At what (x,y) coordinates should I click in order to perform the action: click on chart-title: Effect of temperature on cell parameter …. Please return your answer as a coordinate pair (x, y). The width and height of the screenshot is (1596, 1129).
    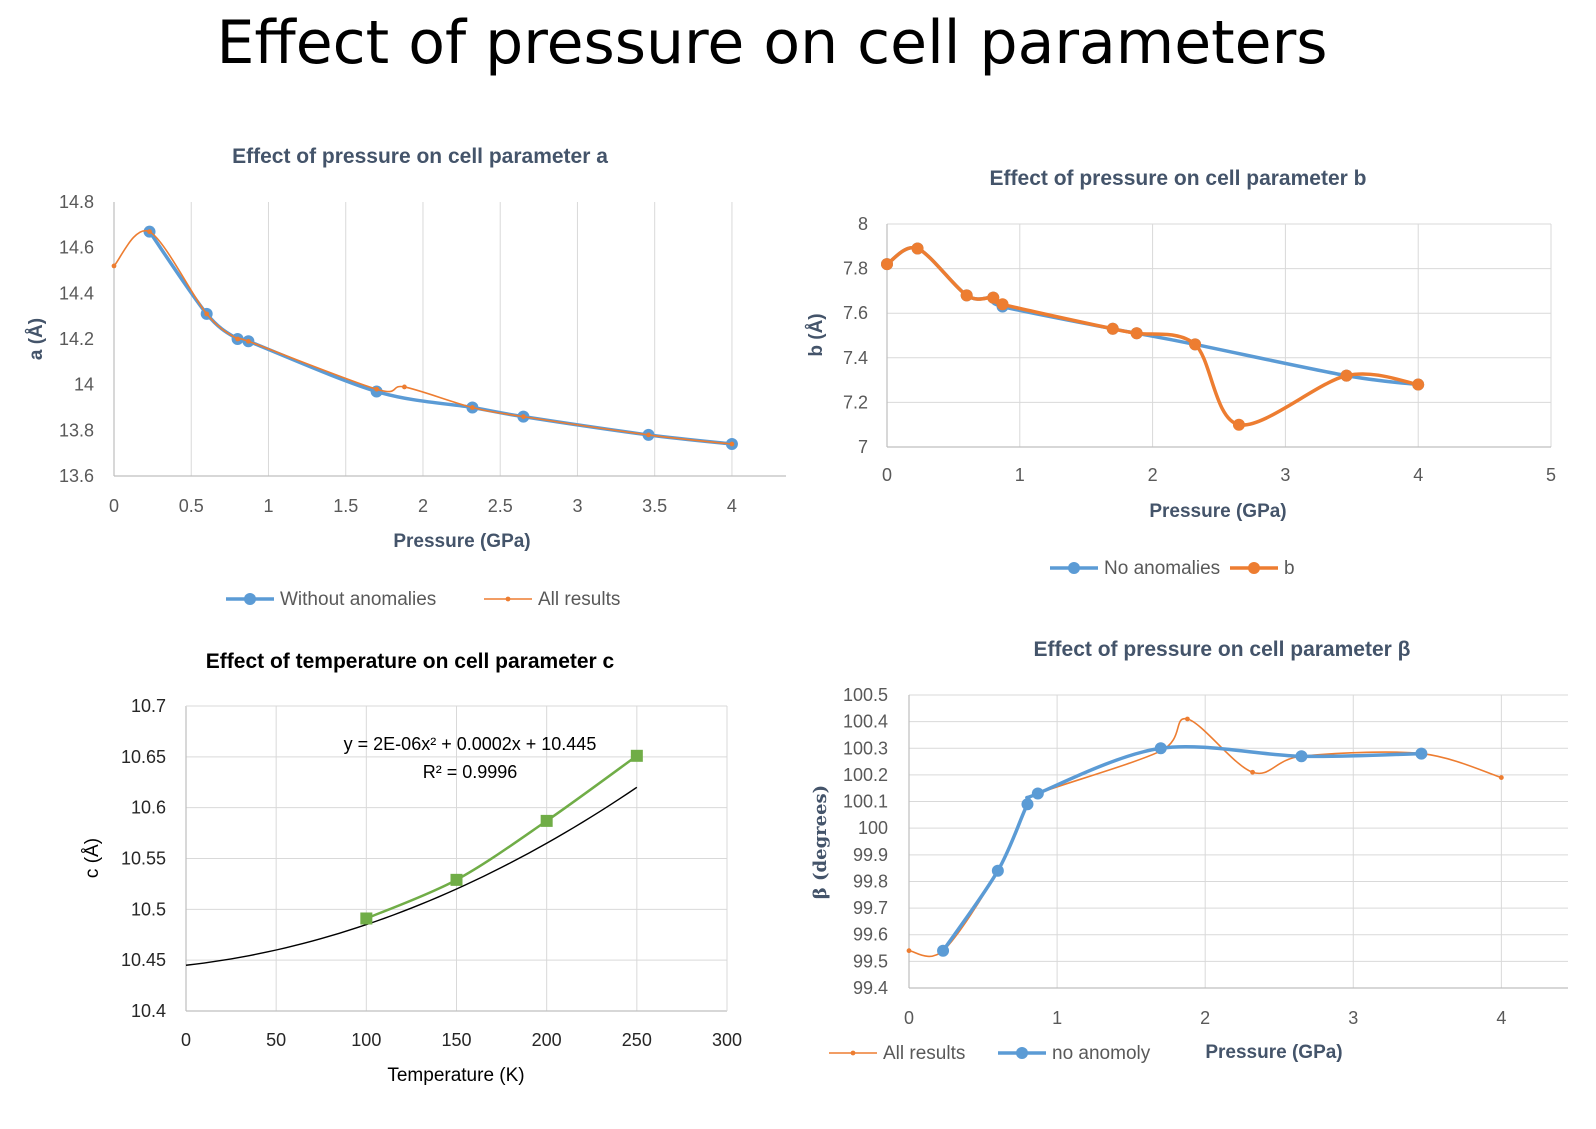
    Looking at the image, I should click on (410, 661).